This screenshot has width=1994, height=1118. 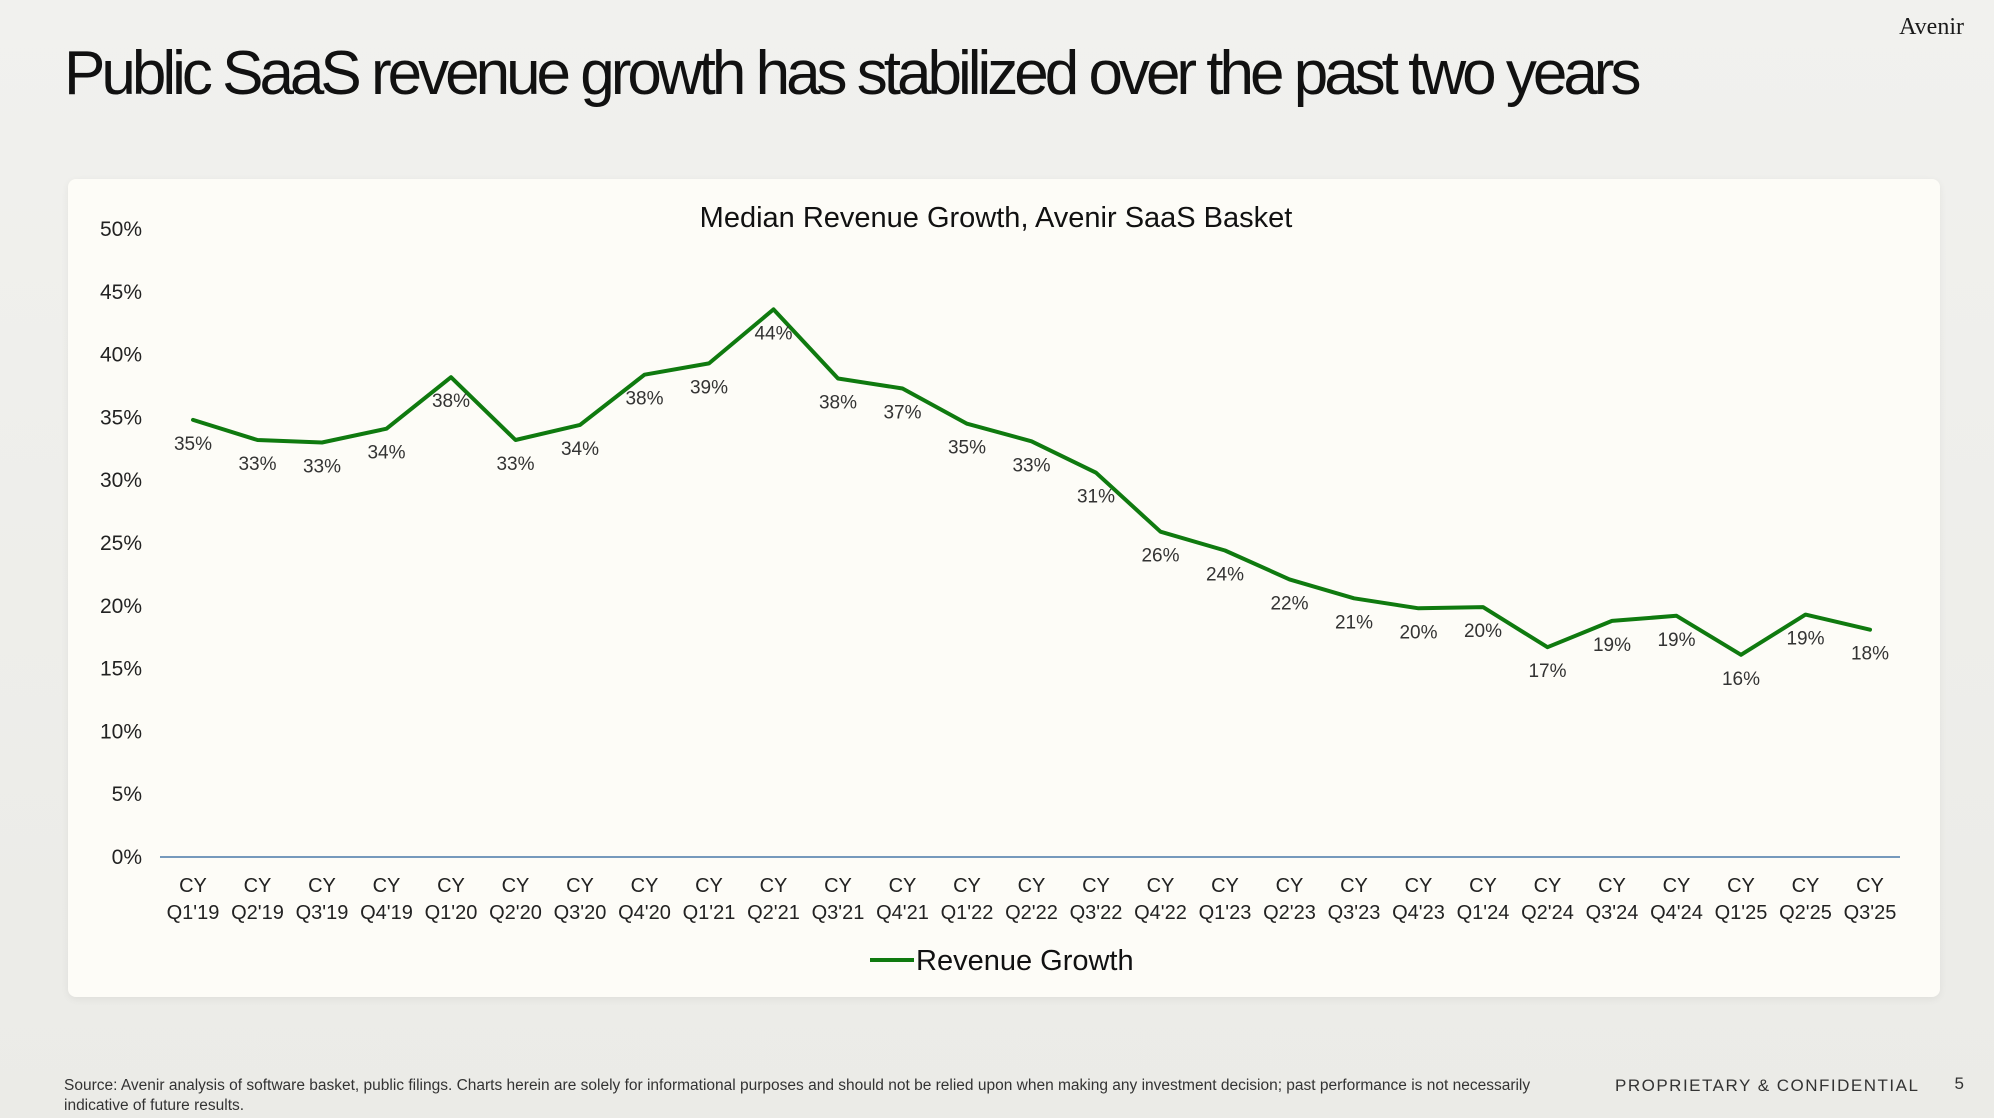 I want to click on y-tick-label: 50%, so click(x=121, y=229).